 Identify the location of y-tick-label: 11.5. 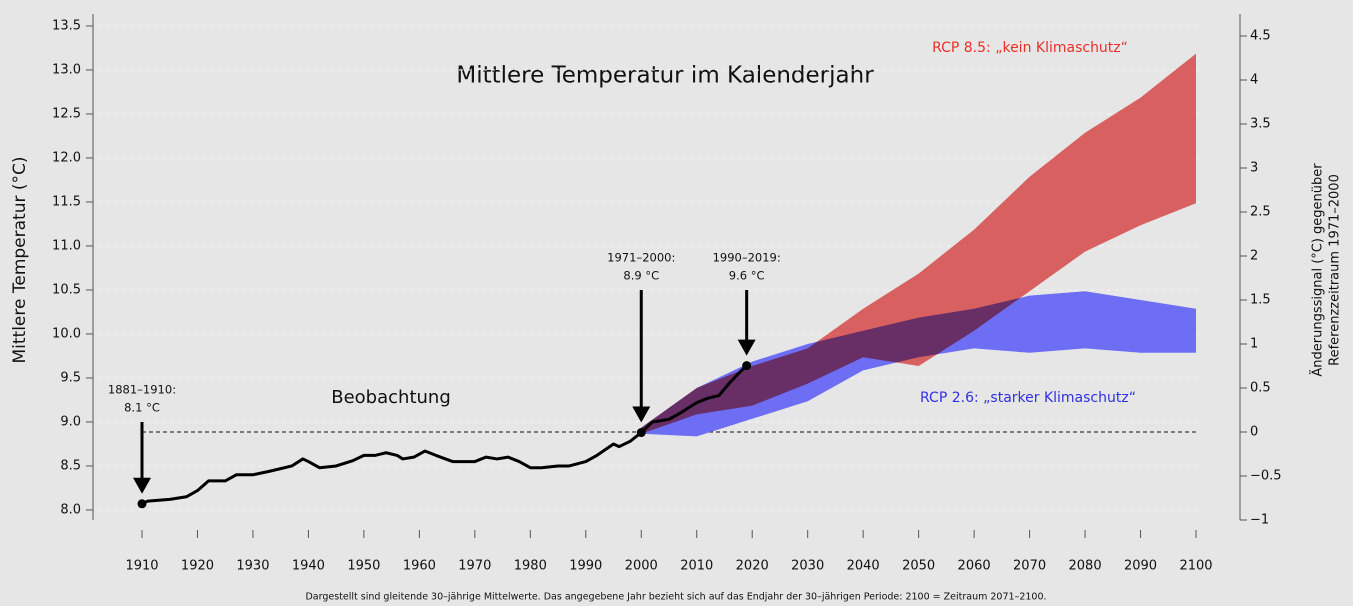
(66, 201).